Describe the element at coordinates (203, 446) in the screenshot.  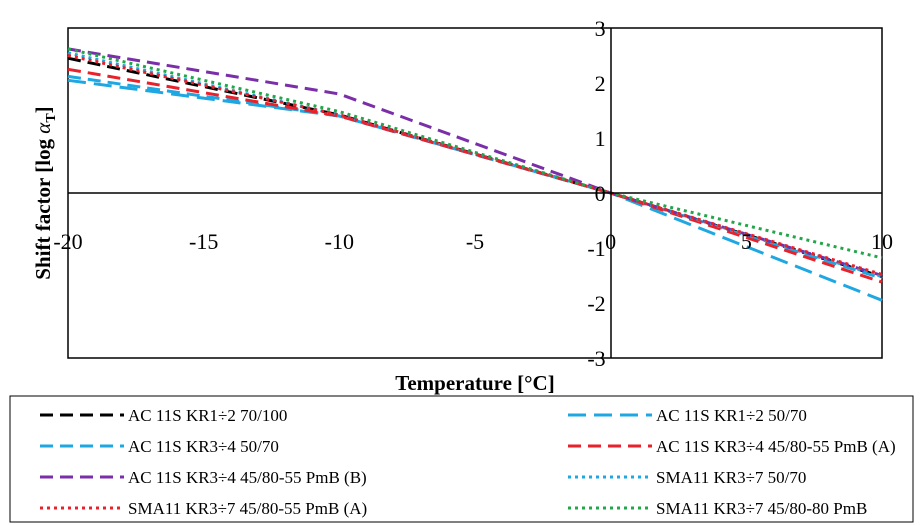
I see `legend-entry-label: AC 11S KR3÷4 50/70` at that location.